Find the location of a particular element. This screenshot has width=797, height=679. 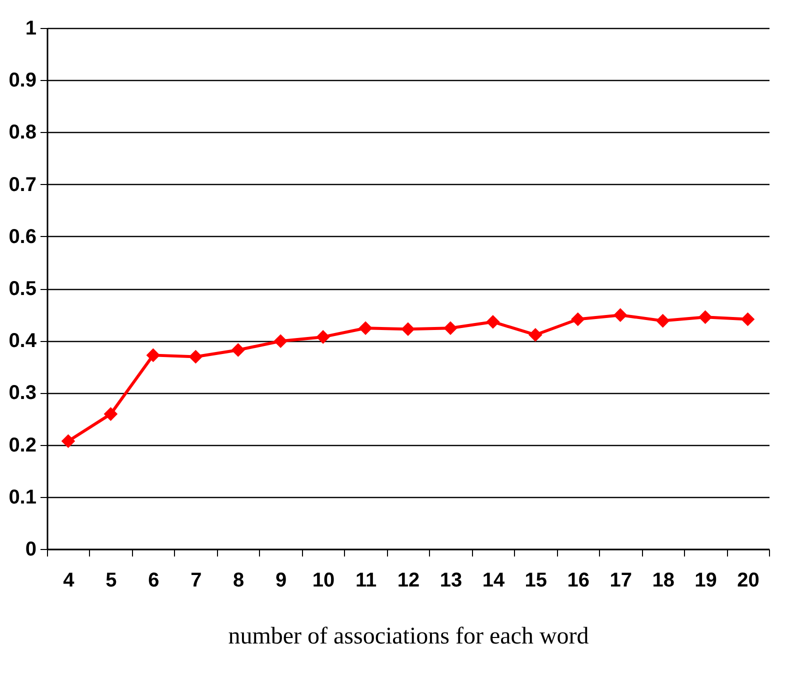

y-tick-label: 0.3 is located at coordinates (22, 393).